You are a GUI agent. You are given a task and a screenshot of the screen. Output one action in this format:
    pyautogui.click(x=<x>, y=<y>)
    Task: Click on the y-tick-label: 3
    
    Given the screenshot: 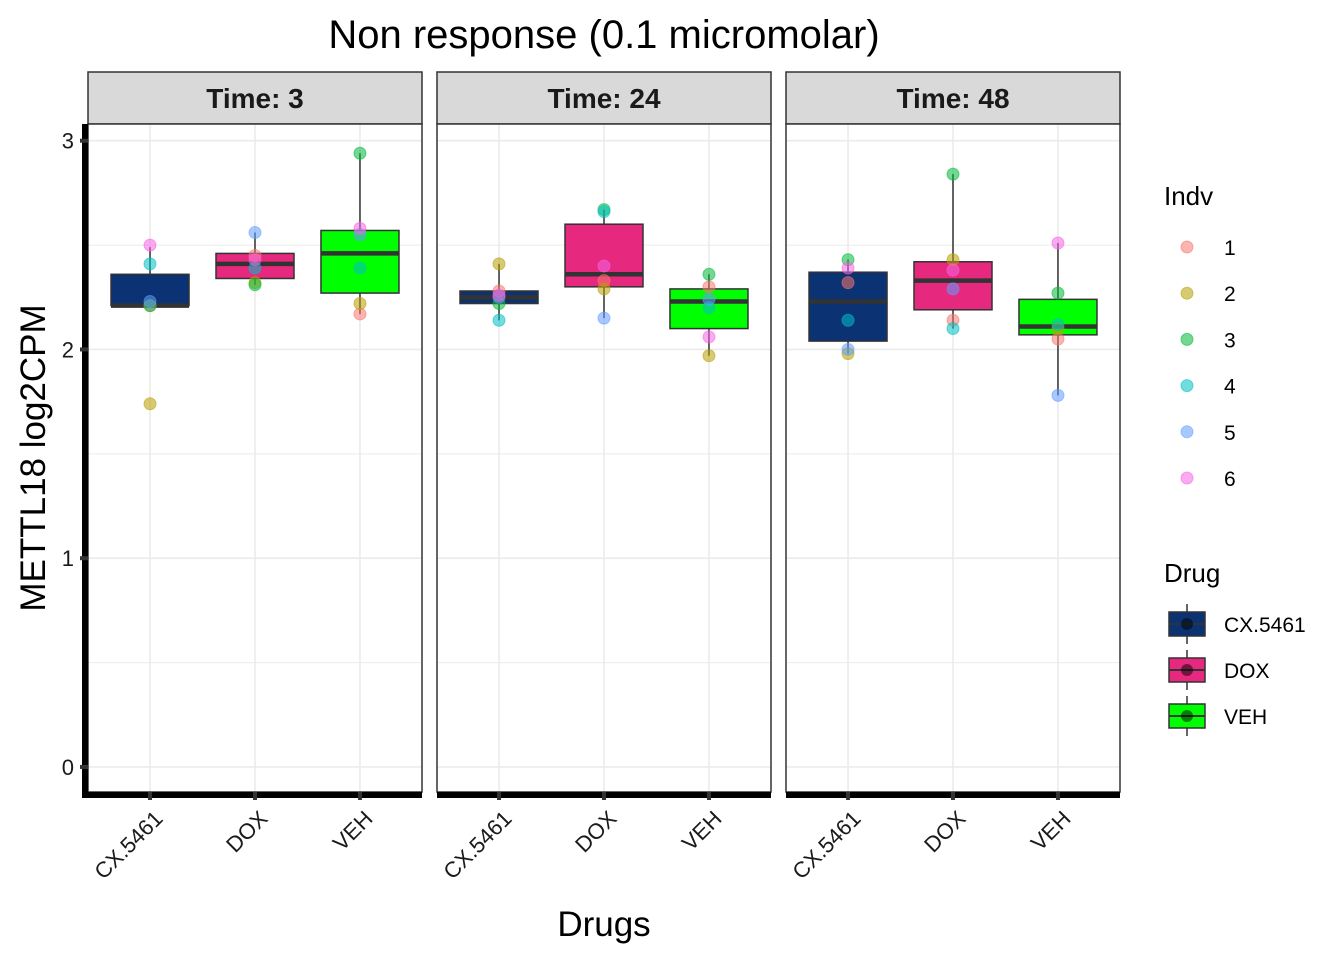 What is the action you would take?
    pyautogui.click(x=68, y=141)
    